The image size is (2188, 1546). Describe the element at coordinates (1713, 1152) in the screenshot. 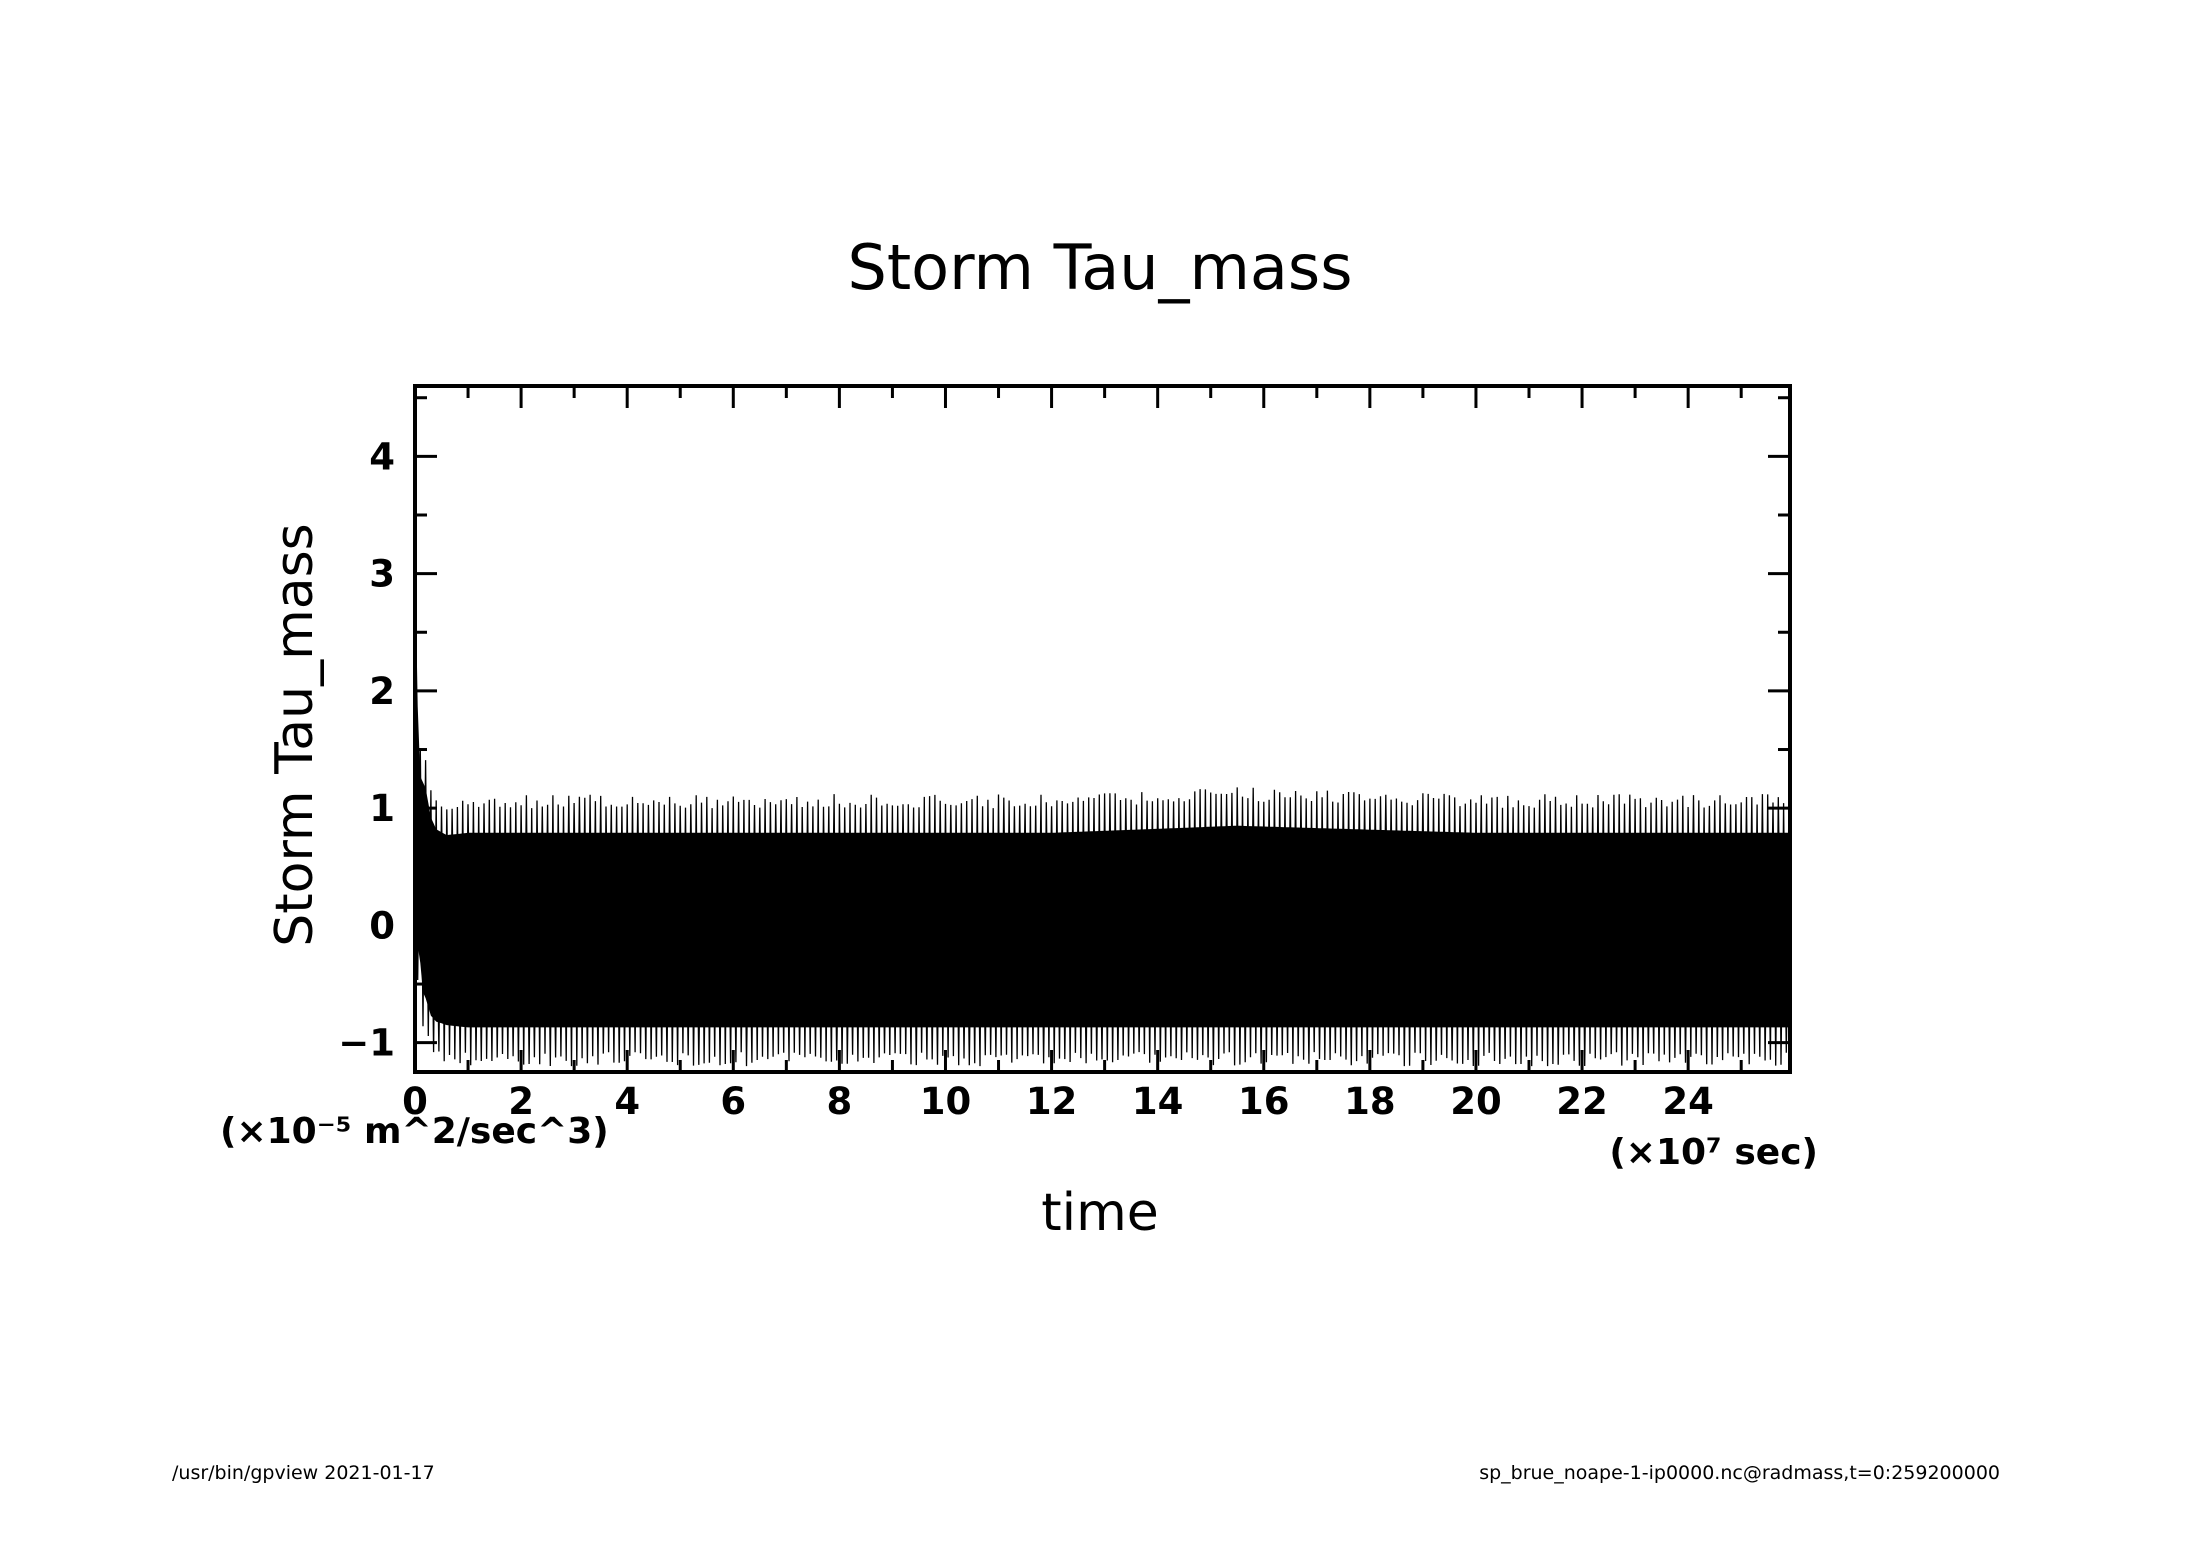

I see `x-unit-label: (×10⁷ sec)` at that location.